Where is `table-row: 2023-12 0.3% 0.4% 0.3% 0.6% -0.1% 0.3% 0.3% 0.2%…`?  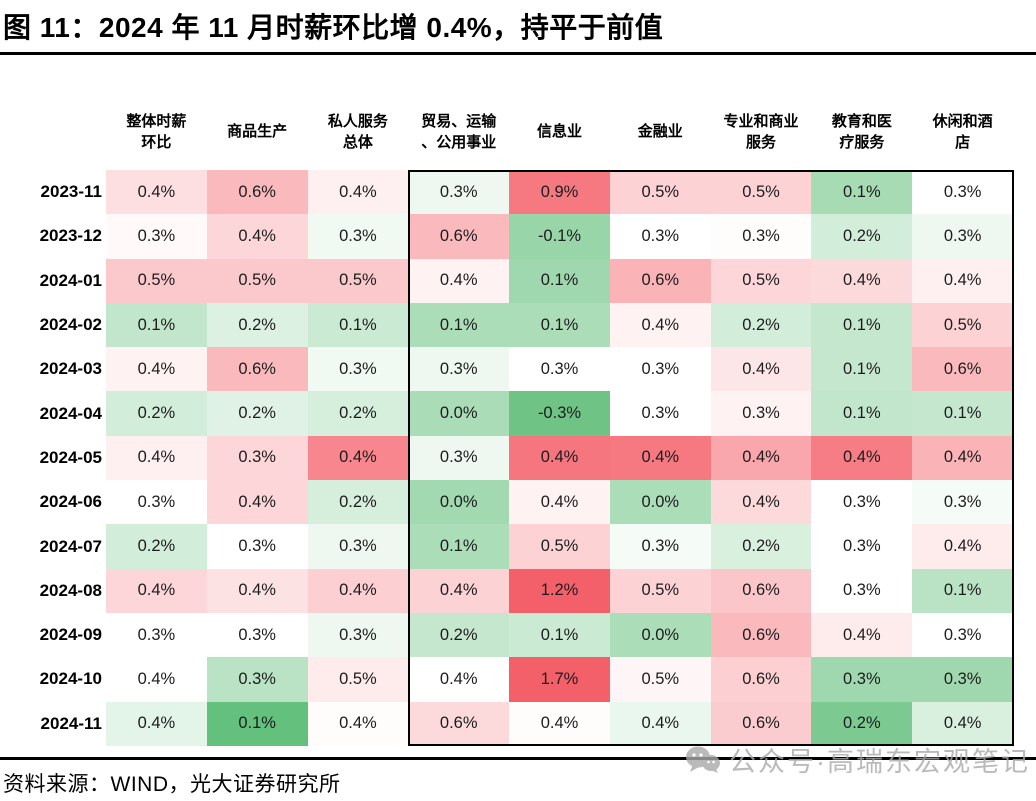 table-row: 2023-12 0.3% 0.4% 0.3% 0.6% -0.1% 0.3% 0.3% 0.2%… is located at coordinates (521, 236).